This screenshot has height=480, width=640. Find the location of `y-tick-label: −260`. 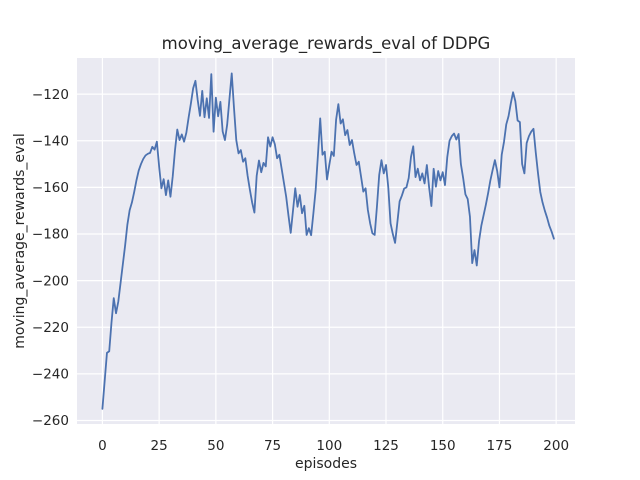

y-tick-label: −260 is located at coordinates (50, 421).